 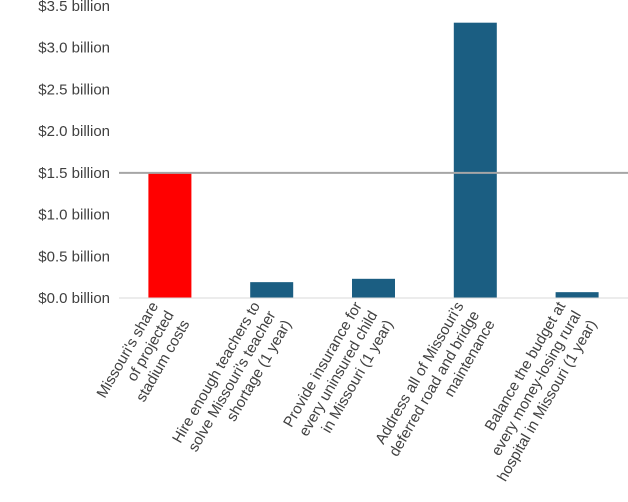 What do you see at coordinates (74, 7) in the screenshot?
I see `y-tick-label: $3.5 billion` at bounding box center [74, 7].